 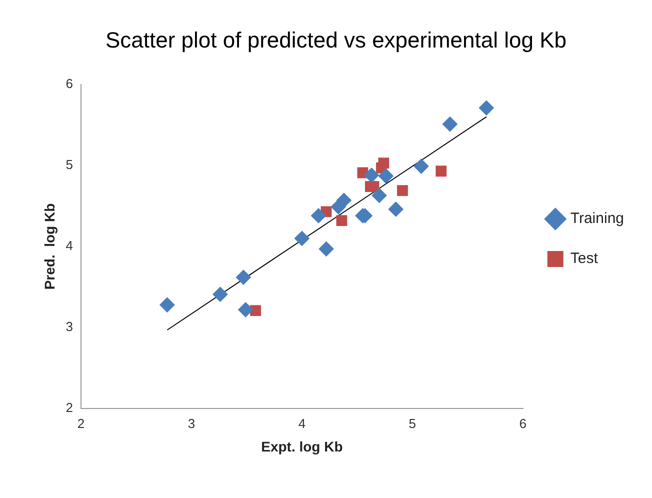 I want to click on y-tick-label: 3, so click(x=70, y=326).